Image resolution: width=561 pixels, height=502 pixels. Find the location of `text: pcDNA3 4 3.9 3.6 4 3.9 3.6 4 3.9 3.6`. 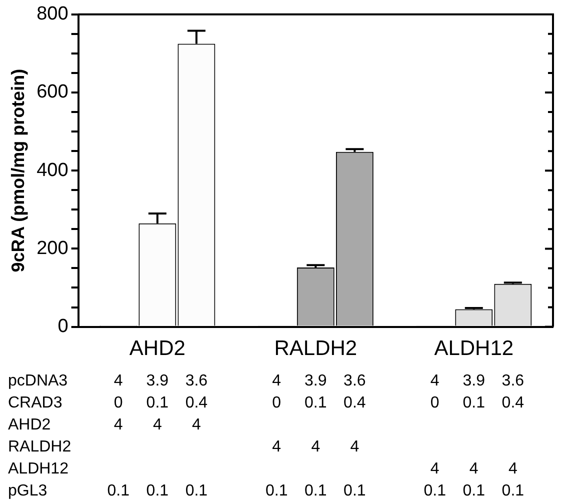

text: pcDNA3 4 3.9 3.6 4 3.9 3.6 4 3.9 3.6 is located at coordinates (266, 381).